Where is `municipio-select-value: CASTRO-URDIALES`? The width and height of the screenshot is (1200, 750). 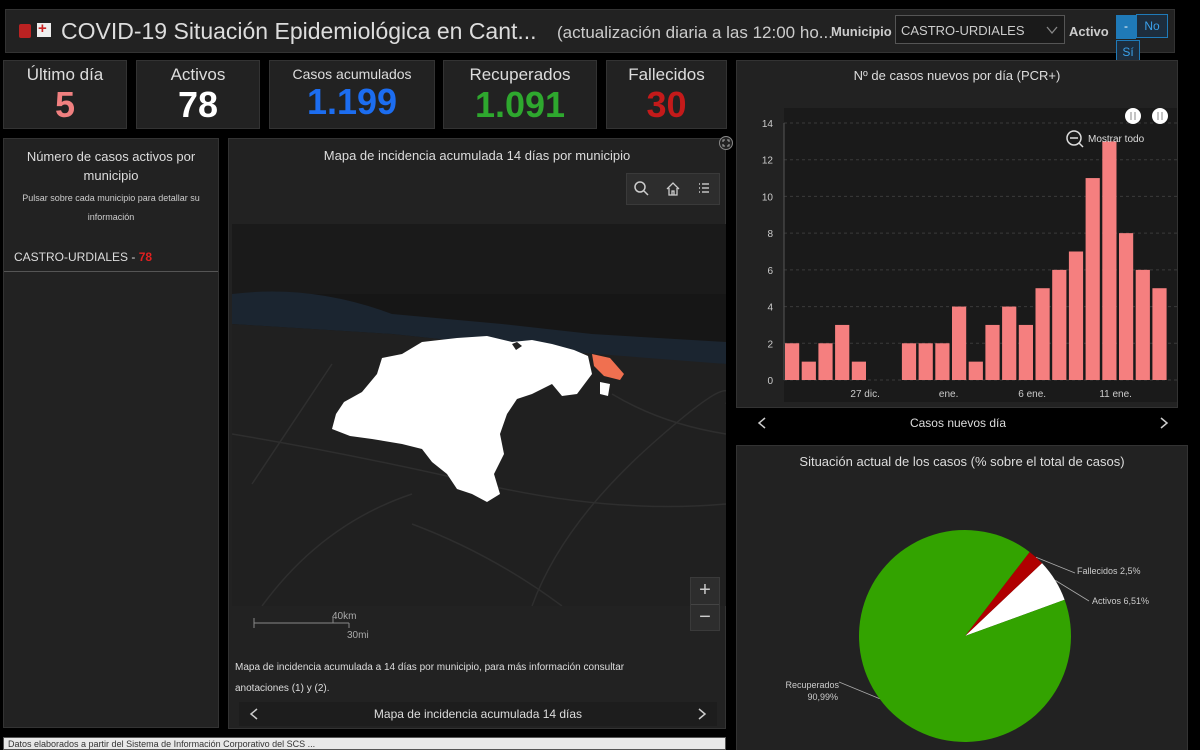
municipio-select-value: CASTRO-URDIALES is located at coordinates (963, 30).